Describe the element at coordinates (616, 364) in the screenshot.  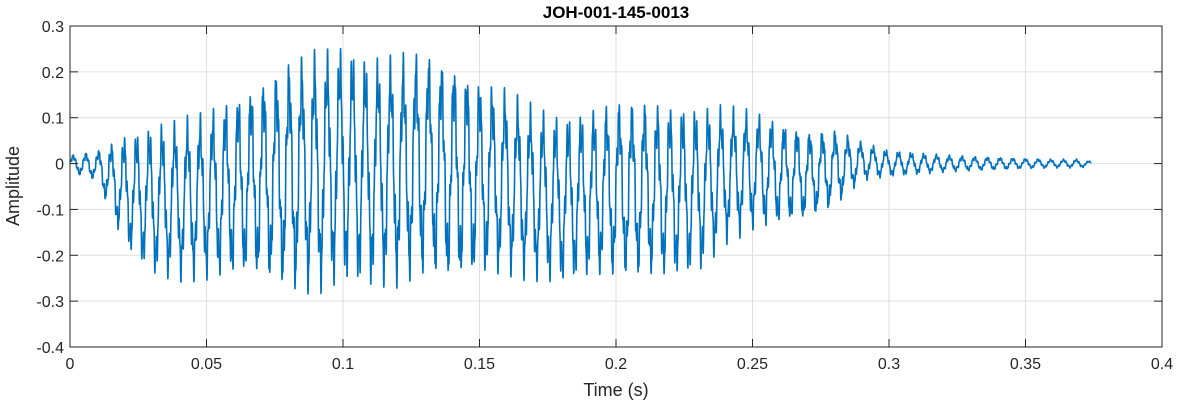
I see `x-tick-label: 0.2` at that location.